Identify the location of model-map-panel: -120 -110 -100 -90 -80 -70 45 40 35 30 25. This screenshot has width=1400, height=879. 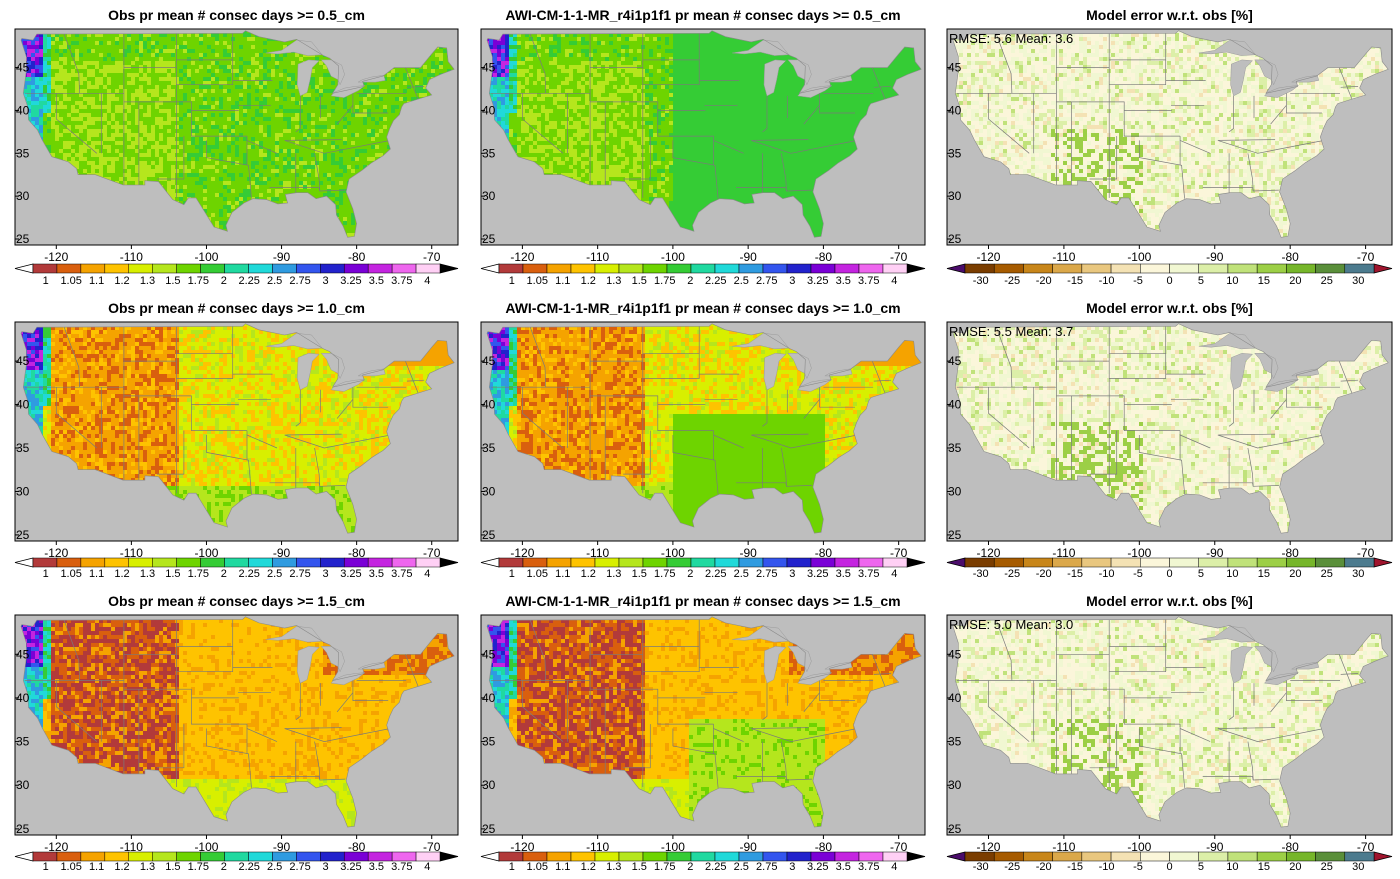
(703, 440).